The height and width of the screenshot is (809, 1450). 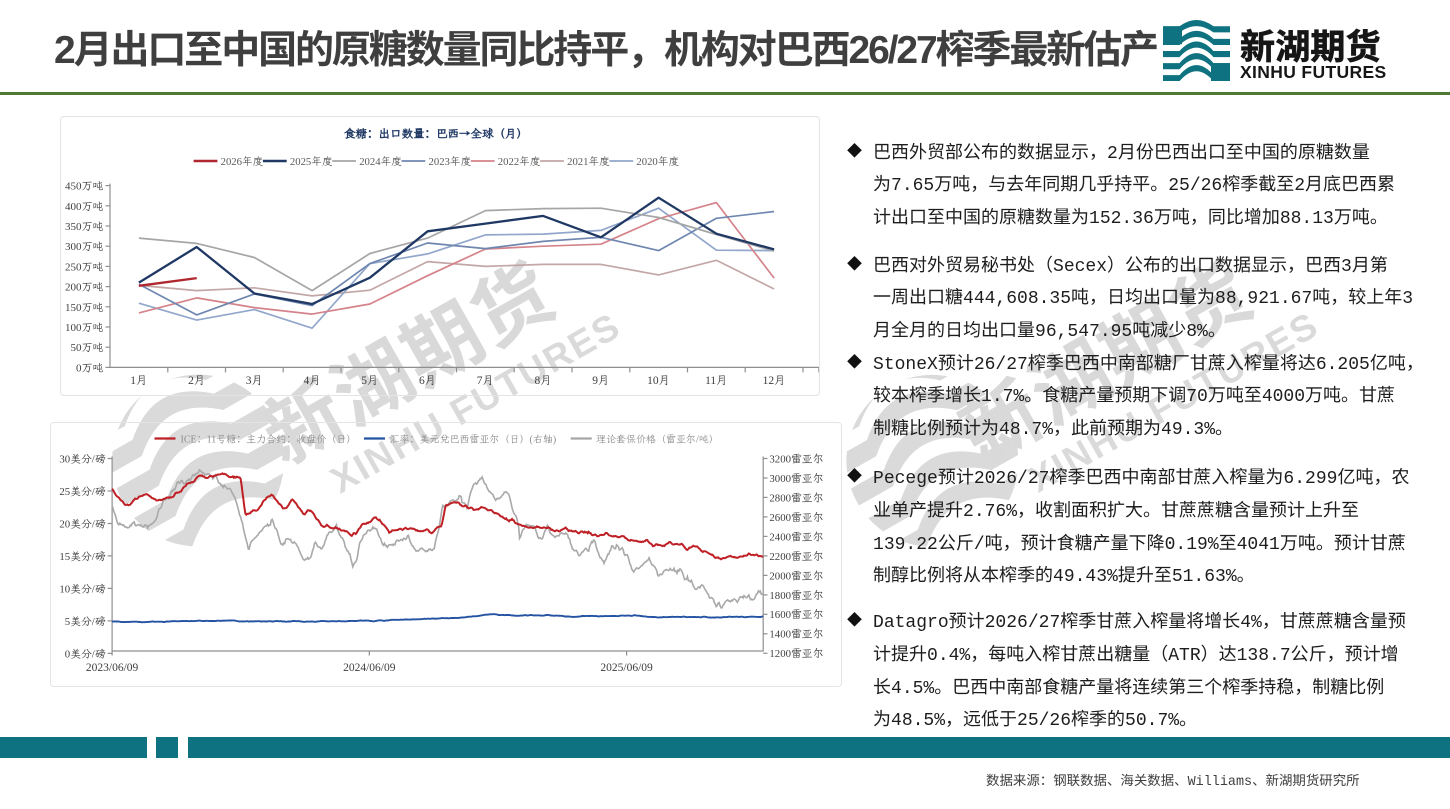 What do you see at coordinates (85, 622) in the screenshot?
I see `svg-text: 5美分/磅` at bounding box center [85, 622].